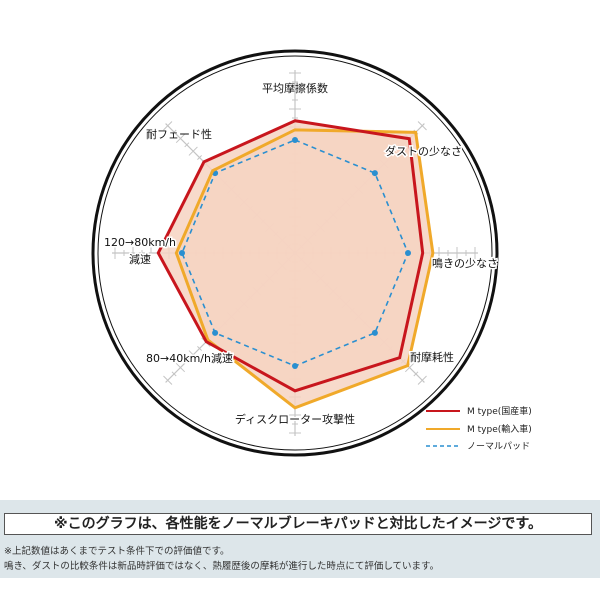 This screenshot has height=600, width=600. What do you see at coordinates (499, 429) in the screenshot?
I see `legend-label-import: M type(輸入車)` at bounding box center [499, 429].